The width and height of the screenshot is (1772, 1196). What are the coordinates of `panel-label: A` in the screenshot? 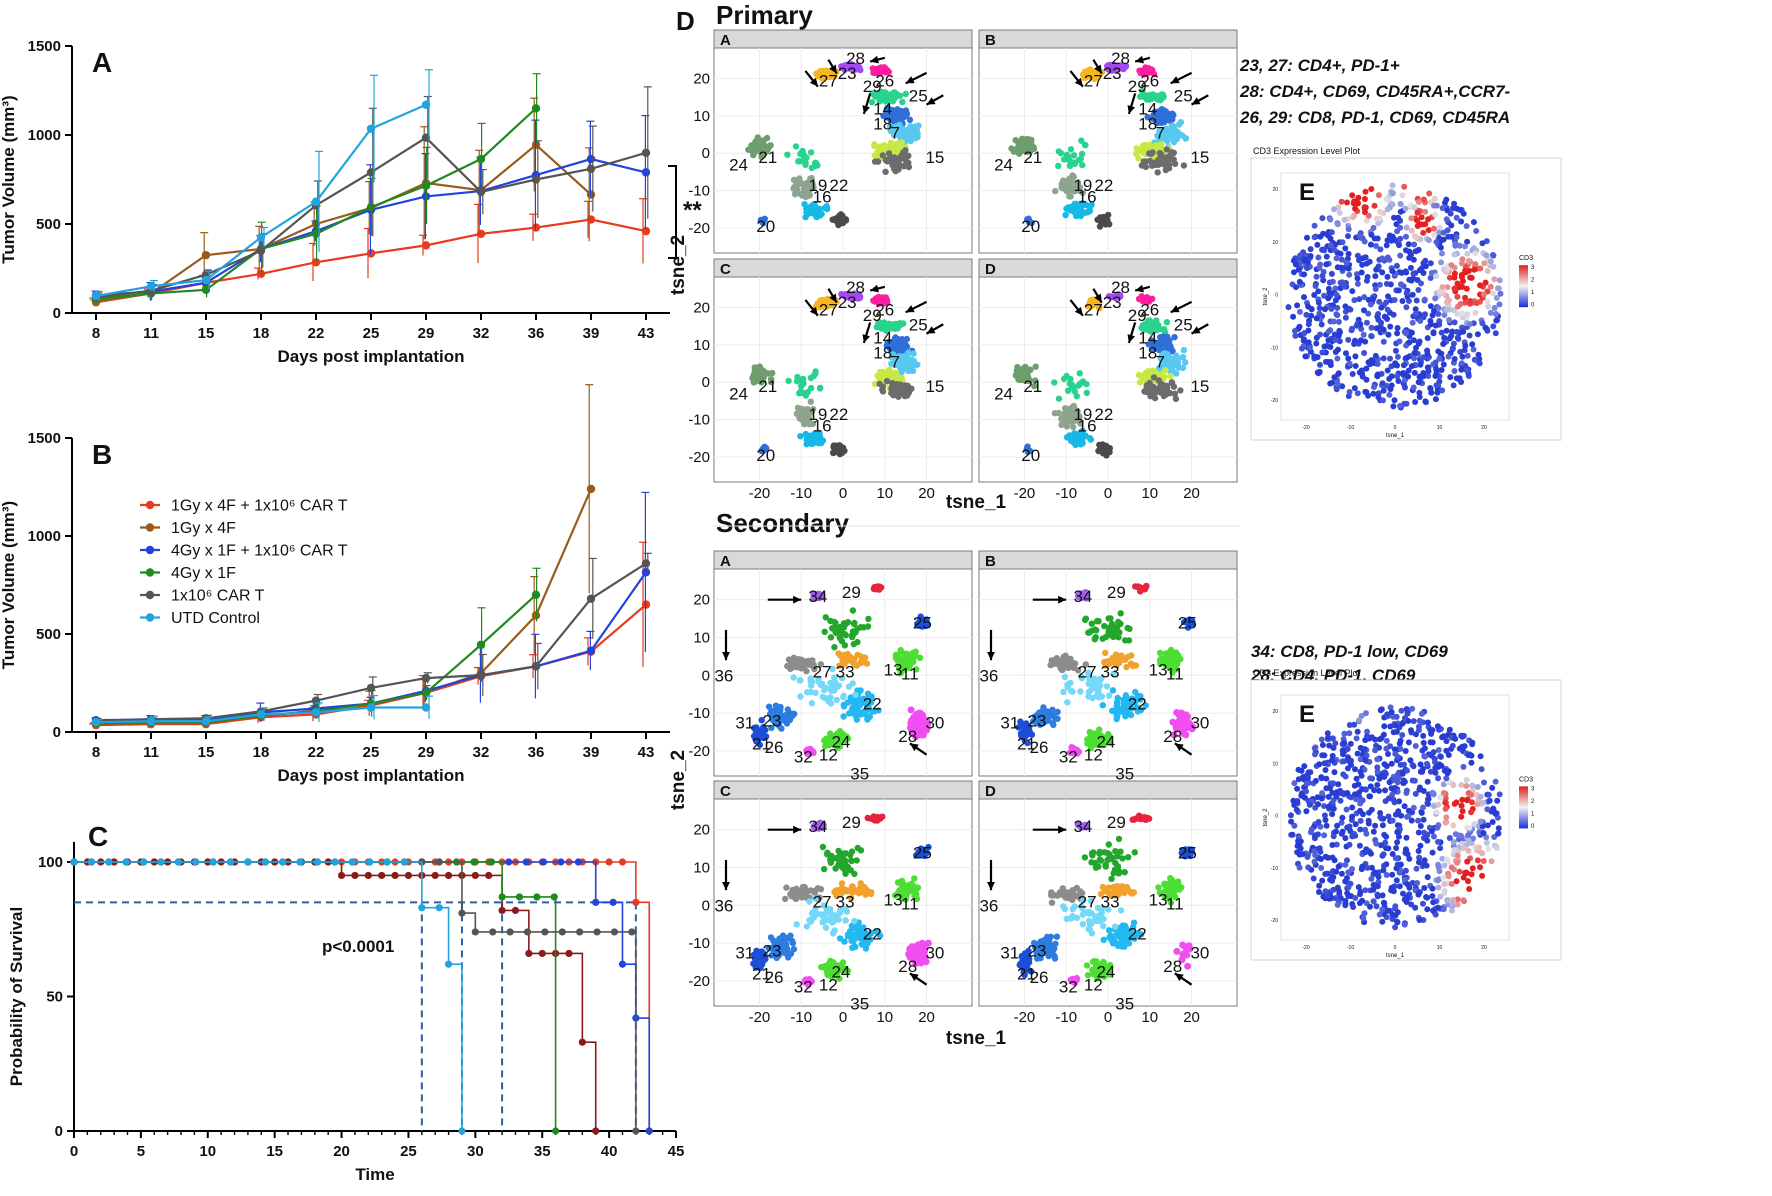 It's located at (102, 62).